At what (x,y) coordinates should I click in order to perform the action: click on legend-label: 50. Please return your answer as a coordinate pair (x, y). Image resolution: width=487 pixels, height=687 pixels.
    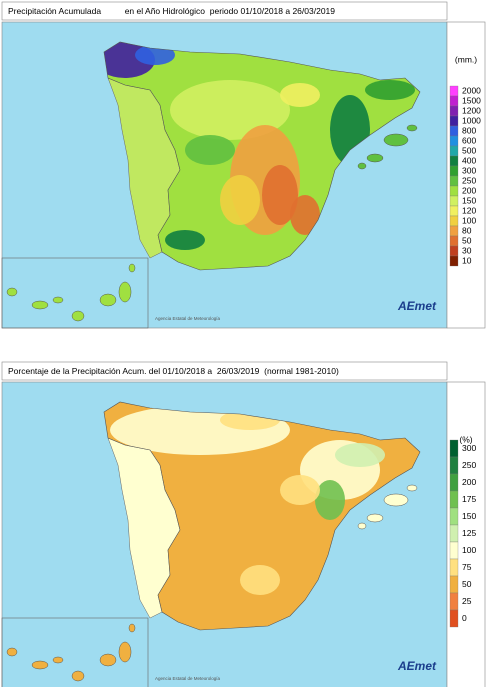
    Looking at the image, I should click on (467, 240).